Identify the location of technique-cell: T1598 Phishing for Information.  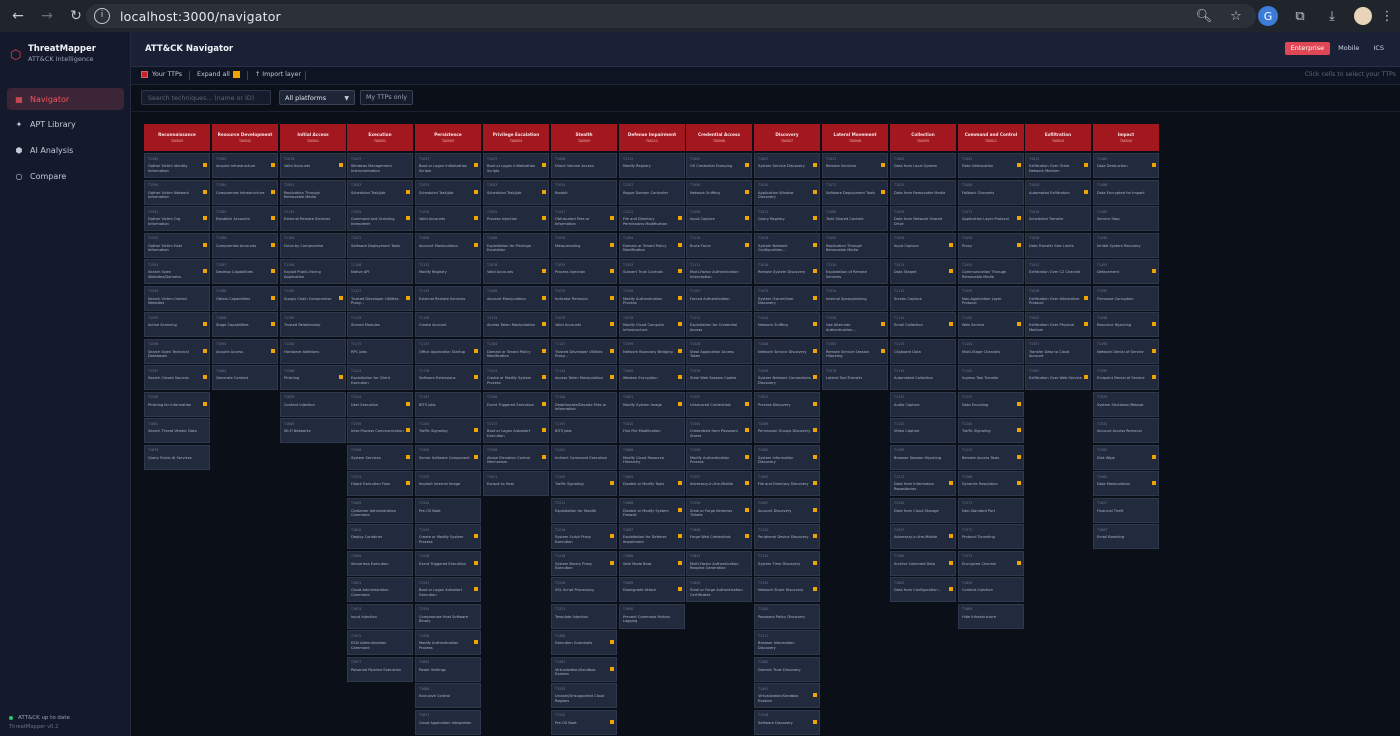
(177, 404).